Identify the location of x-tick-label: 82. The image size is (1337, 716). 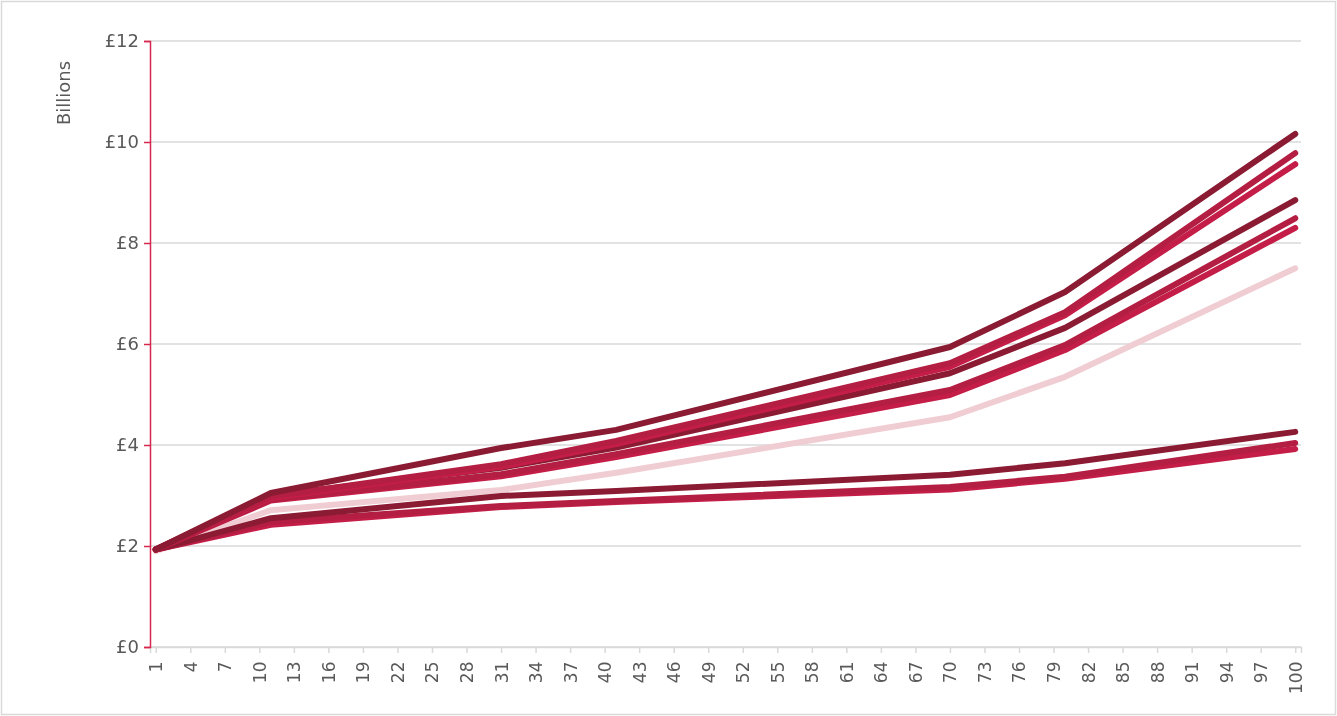
(1088, 672).